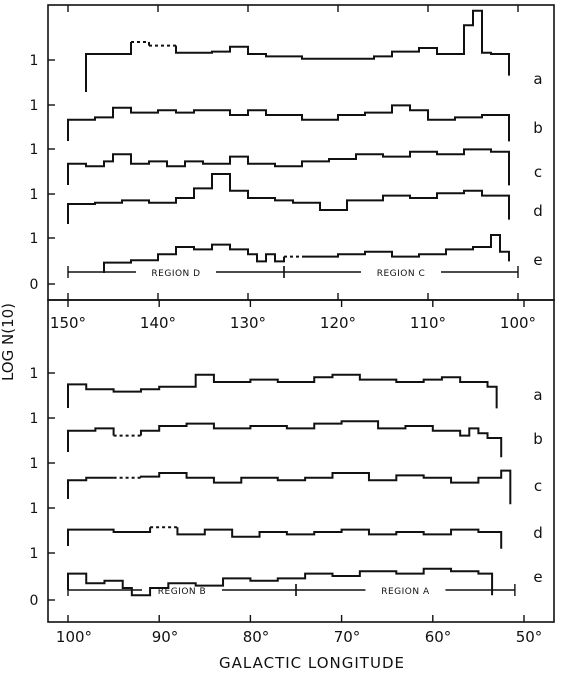 The height and width of the screenshot is (680, 570). What do you see at coordinates (68, 323) in the screenshot?
I see `top-x-tick-label: 150°` at bounding box center [68, 323].